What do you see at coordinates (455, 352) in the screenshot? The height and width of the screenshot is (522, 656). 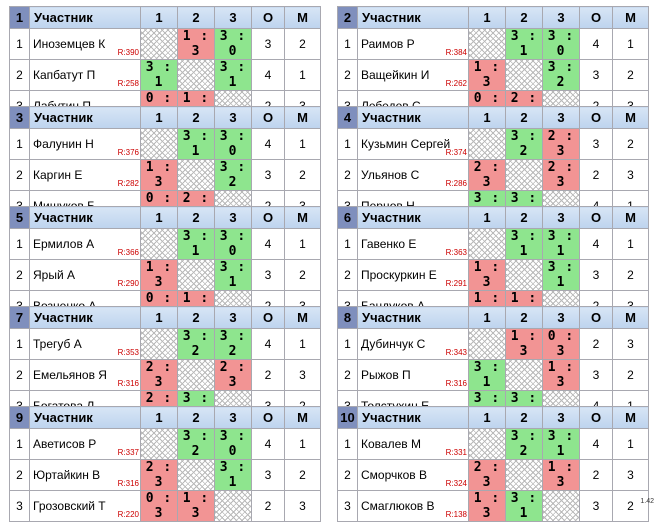 I see `player-rating: R:343` at bounding box center [455, 352].